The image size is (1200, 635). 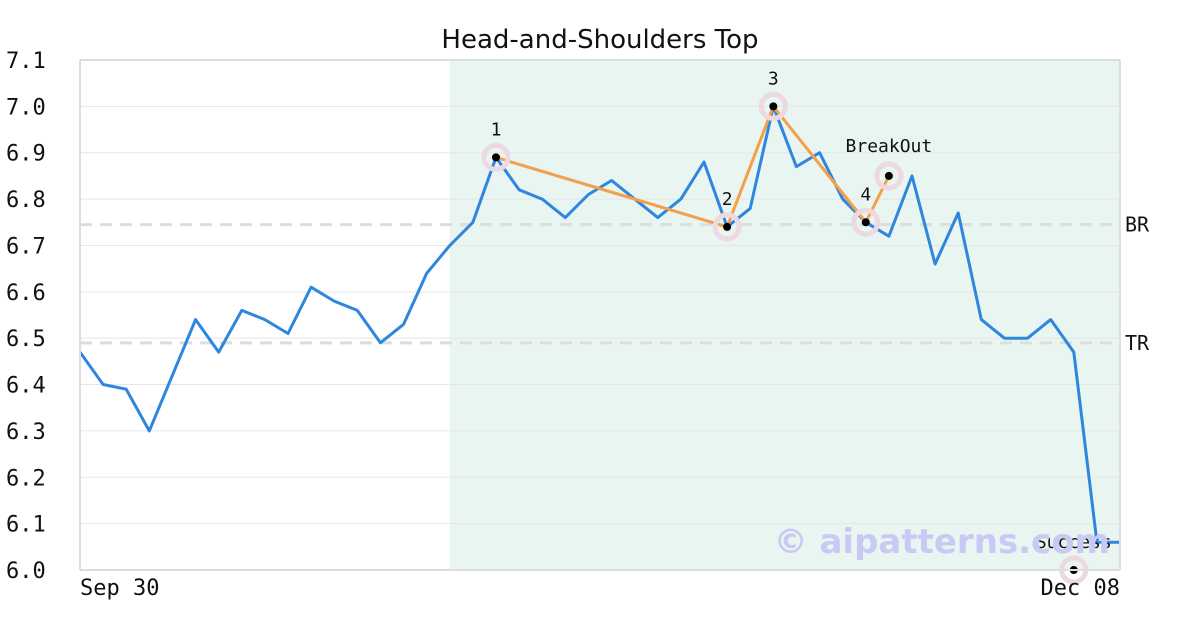 What do you see at coordinates (599, 40) in the screenshot?
I see `chart-title: Head-and-Shoulders Top` at bounding box center [599, 40].